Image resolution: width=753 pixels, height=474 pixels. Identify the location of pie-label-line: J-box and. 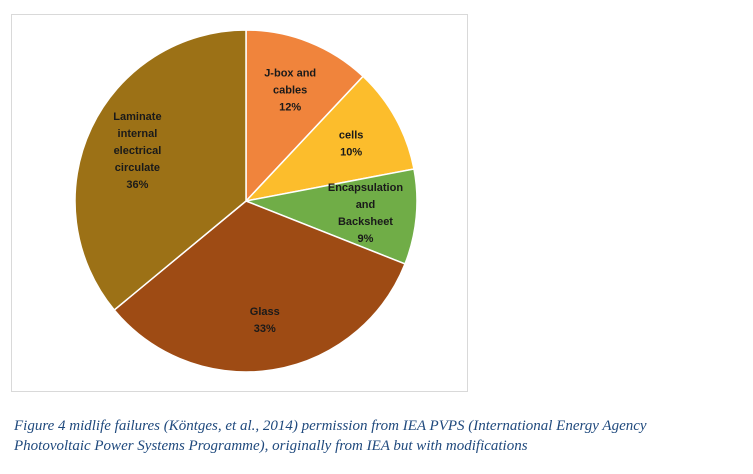
(290, 73).